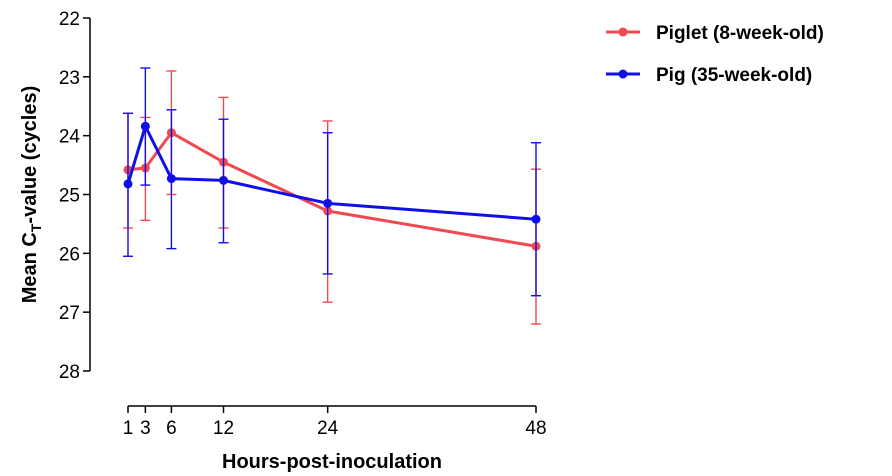 The width and height of the screenshot is (892, 476). Describe the element at coordinates (145, 428) in the screenshot. I see `x-tick-label: 3` at that location.